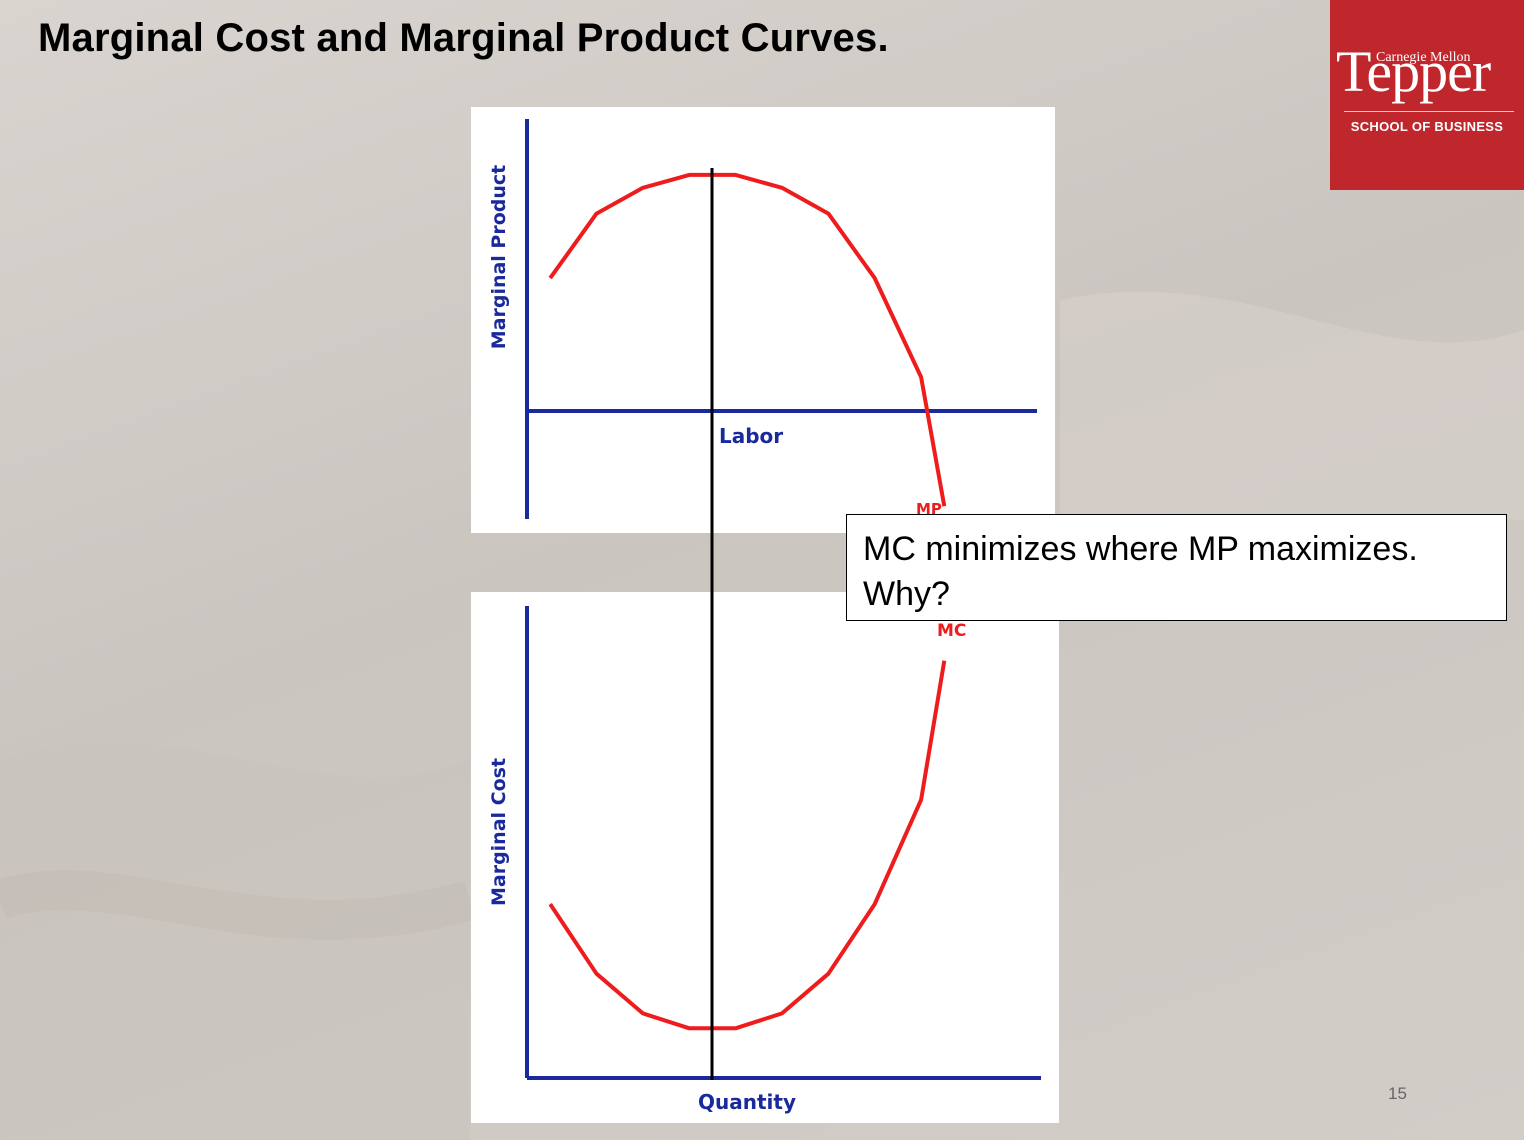 The width and height of the screenshot is (1524, 1140). What do you see at coordinates (929, 509) in the screenshot?
I see `mp-series-label: MP` at bounding box center [929, 509].